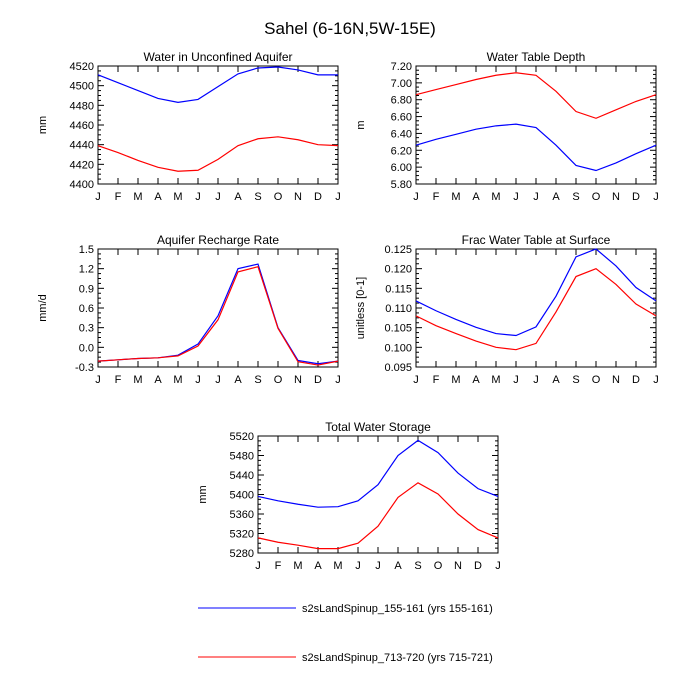 This screenshot has height=700, width=700. I want to click on y-tick-label: 6.80, so click(401, 101).